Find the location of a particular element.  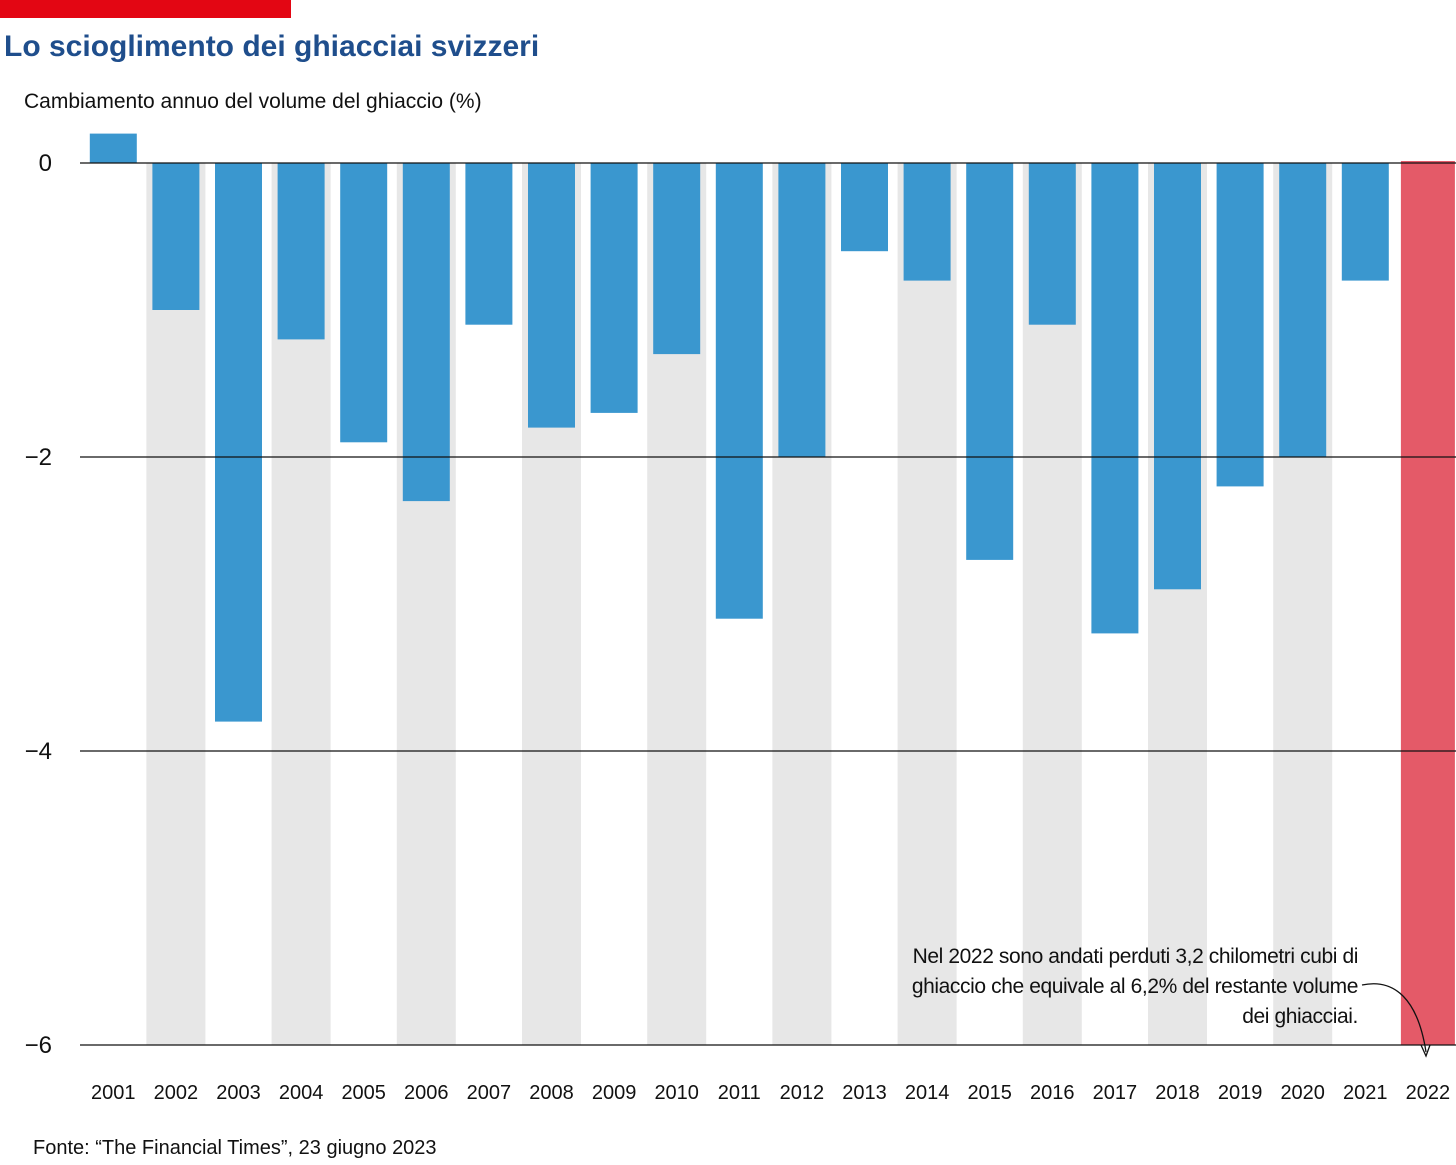

x-tick-label: 2017 is located at coordinates (1115, 1093).